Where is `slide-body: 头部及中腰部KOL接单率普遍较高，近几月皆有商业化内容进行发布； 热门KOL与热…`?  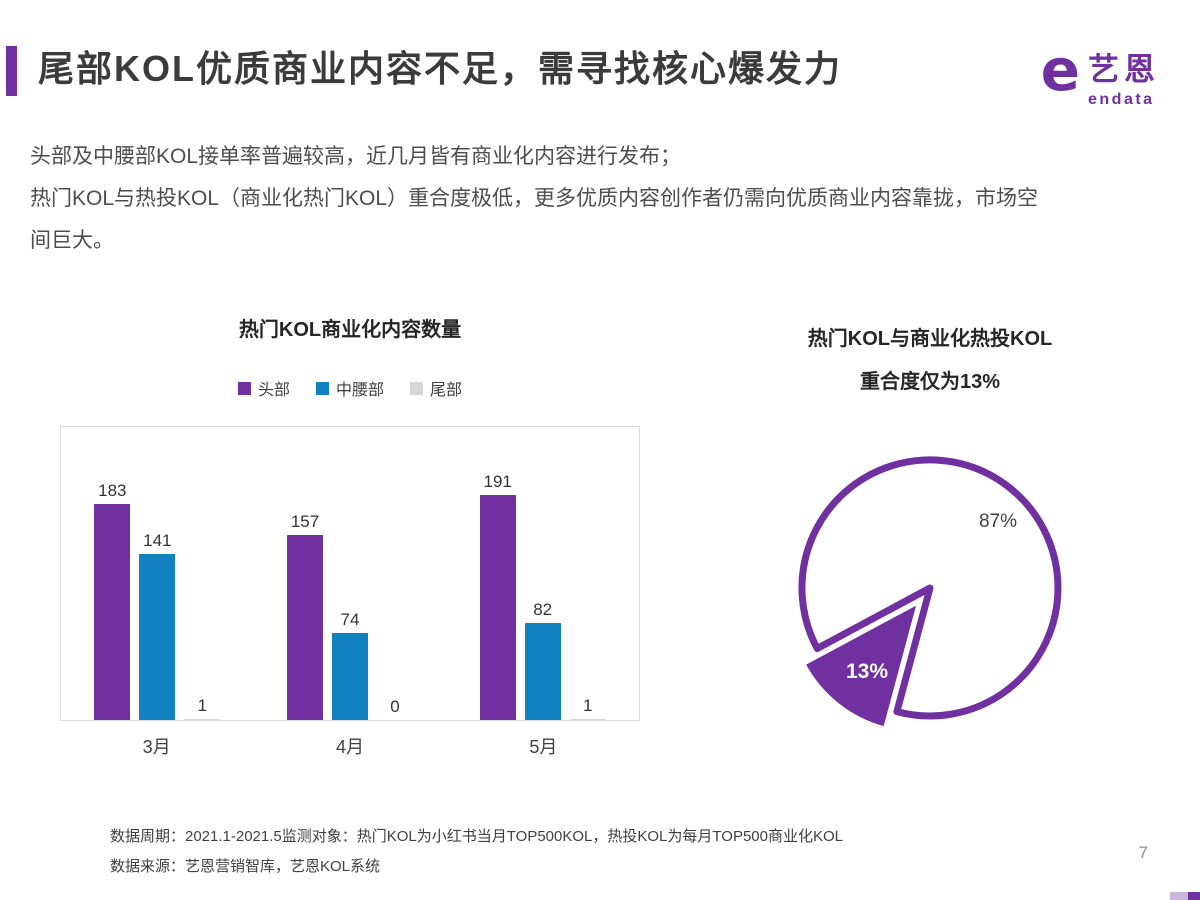
slide-body: 头部及中腰部KOL接单率普遍较高，近几月皆有商业化内容进行发布； 热门KOL与热… is located at coordinates (540, 199).